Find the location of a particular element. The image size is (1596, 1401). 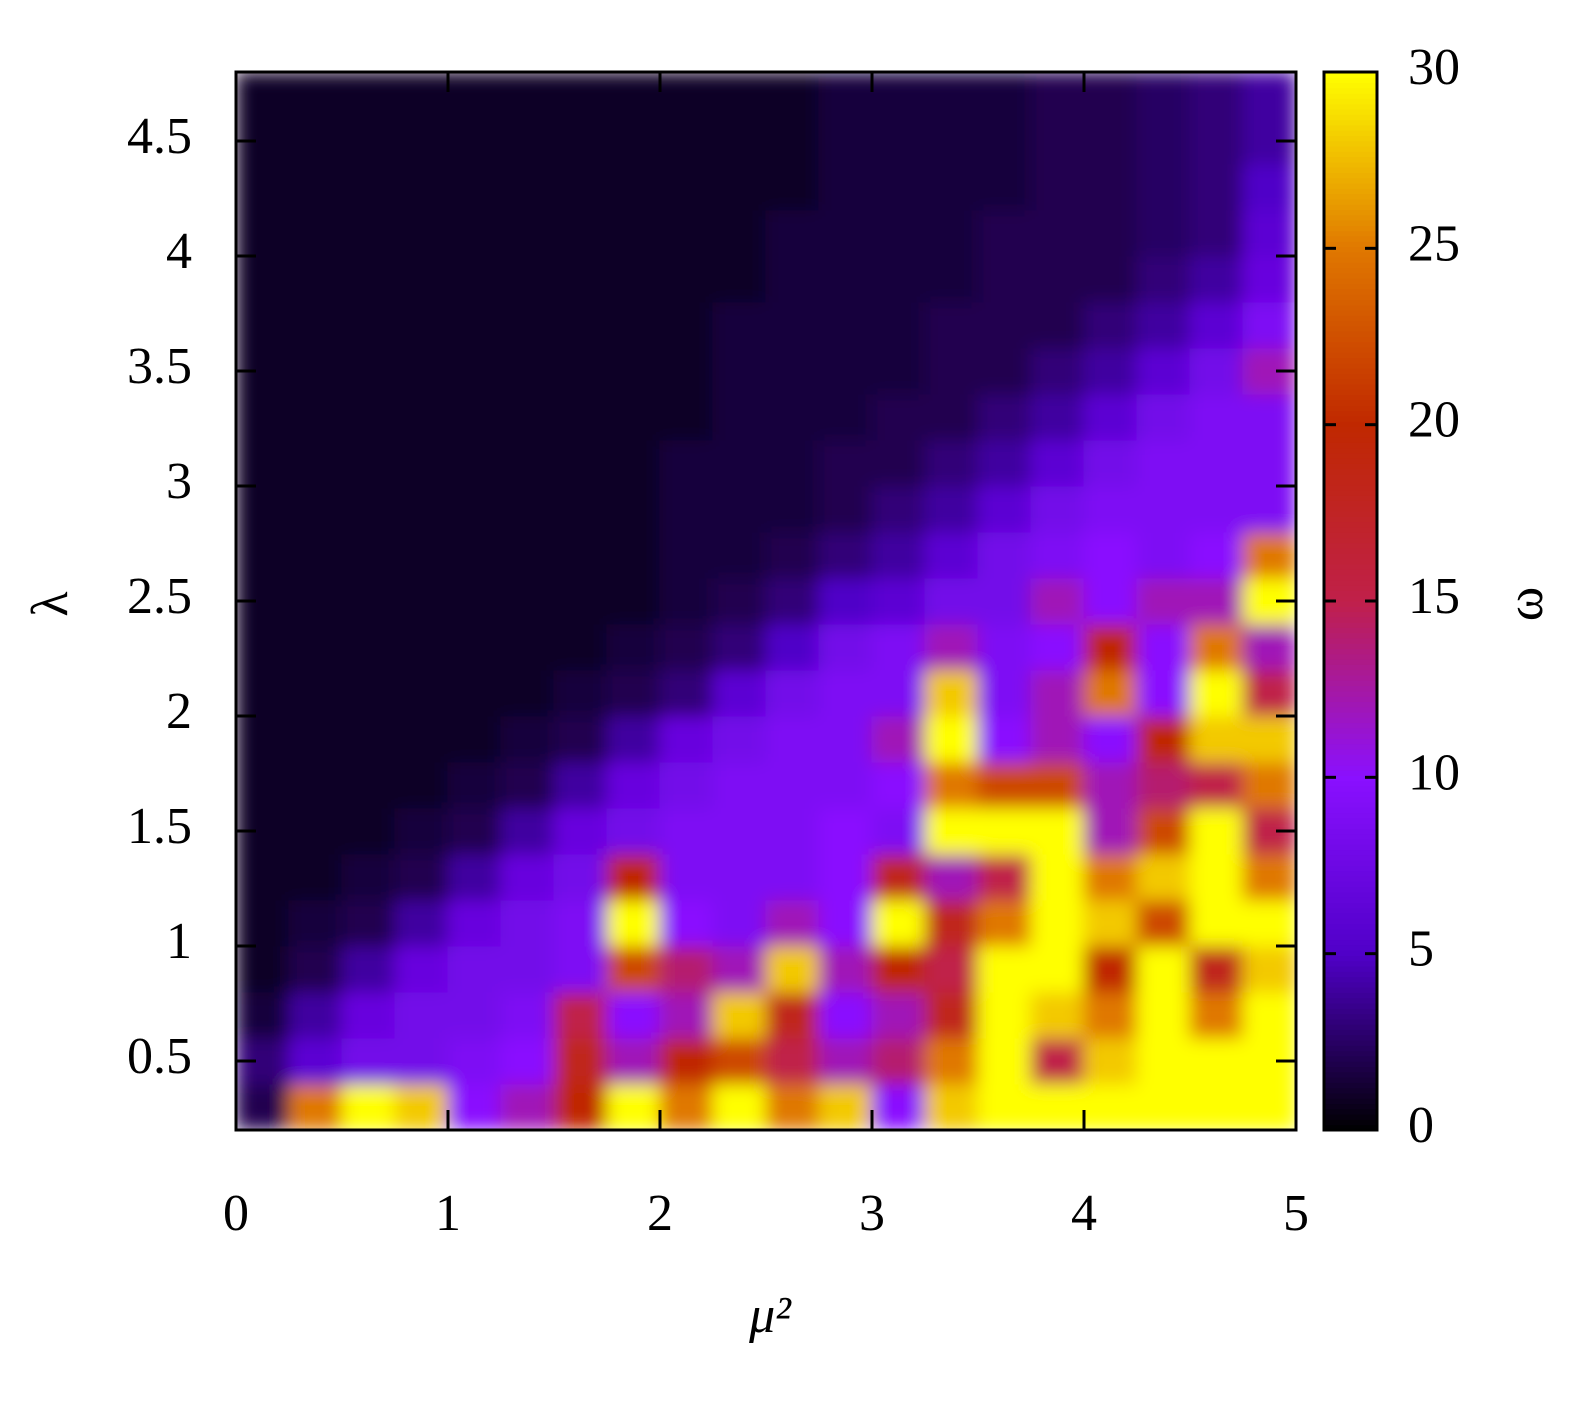

colorbar-tick-label: 30 is located at coordinates (1434, 67).